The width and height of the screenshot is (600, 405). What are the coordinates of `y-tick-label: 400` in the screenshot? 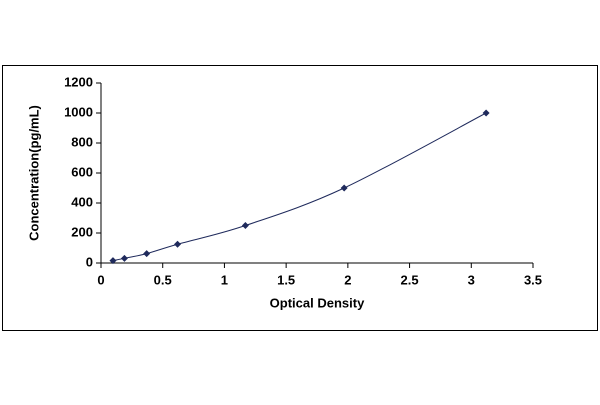 It's located at (82, 201).